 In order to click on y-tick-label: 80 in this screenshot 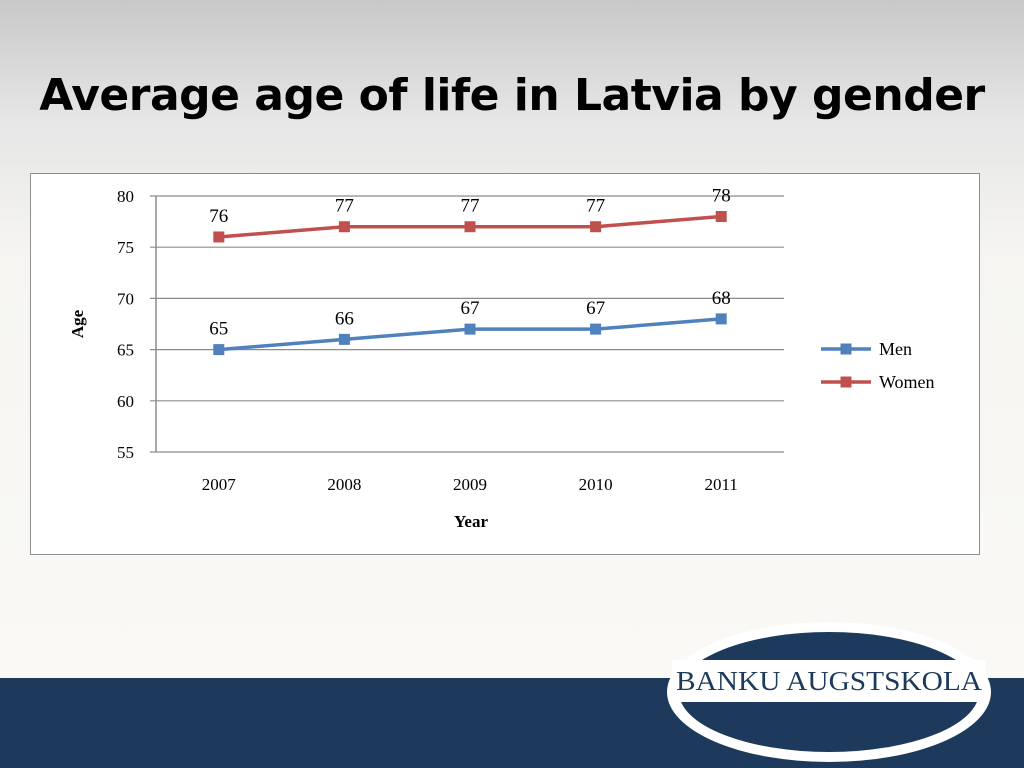, I will do `click(125, 196)`.